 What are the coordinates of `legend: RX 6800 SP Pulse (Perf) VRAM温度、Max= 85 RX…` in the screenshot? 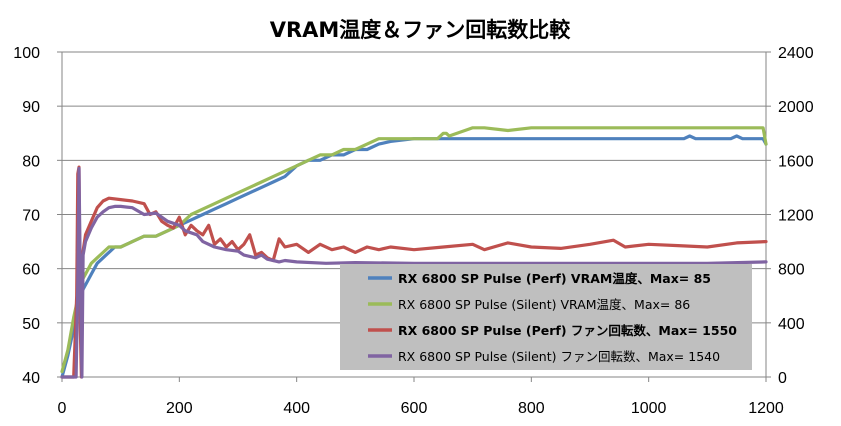 It's located at (546, 317).